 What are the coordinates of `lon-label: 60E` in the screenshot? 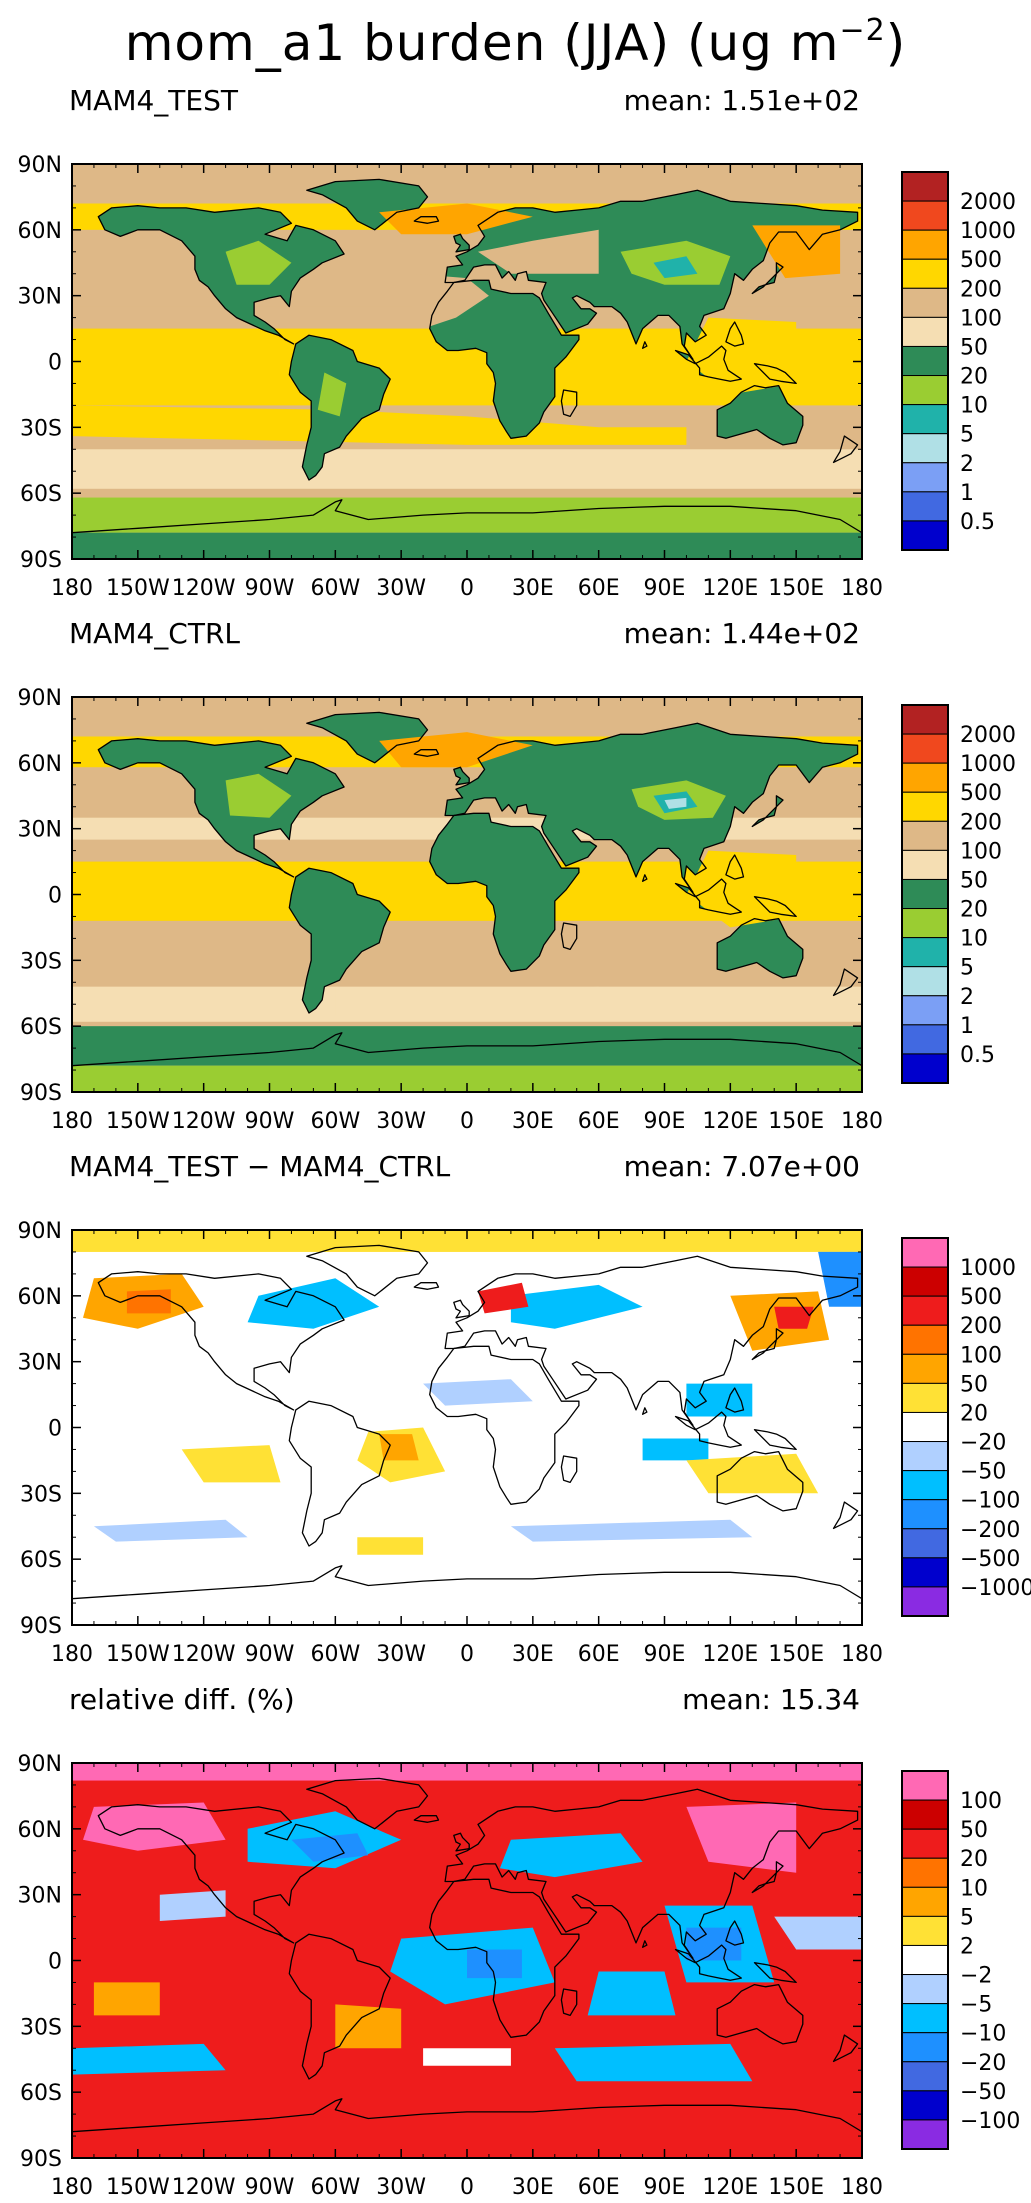 It's located at (599, 1654).